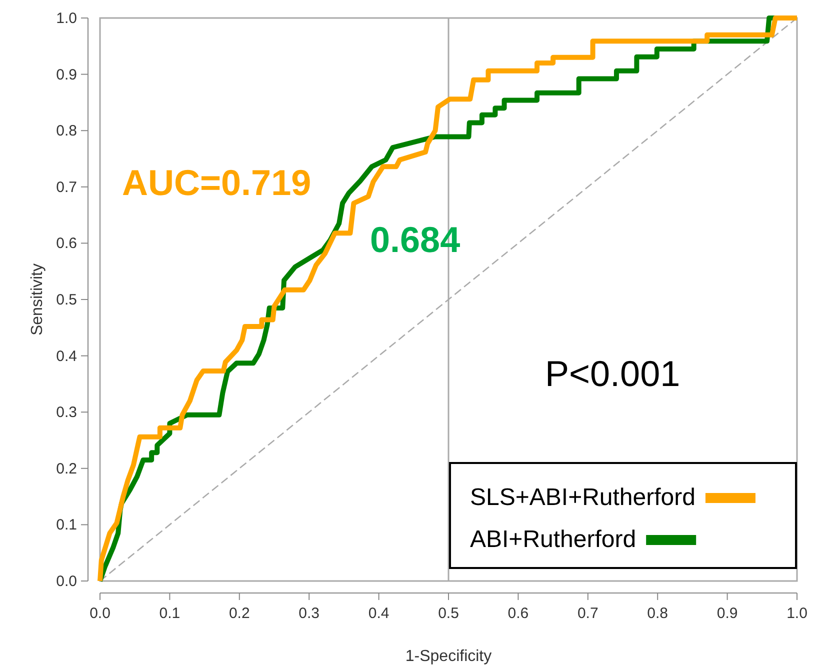  Describe the element at coordinates (66, 413) in the screenshot. I see `y-tick-label: 0.3` at that location.